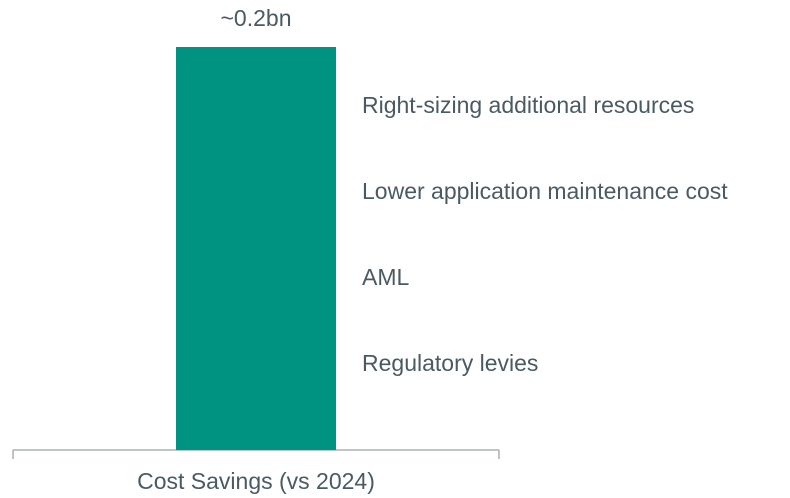 Image resolution: width=790 pixels, height=498 pixels. I want to click on annotation: Regulatory levies, so click(450, 363).